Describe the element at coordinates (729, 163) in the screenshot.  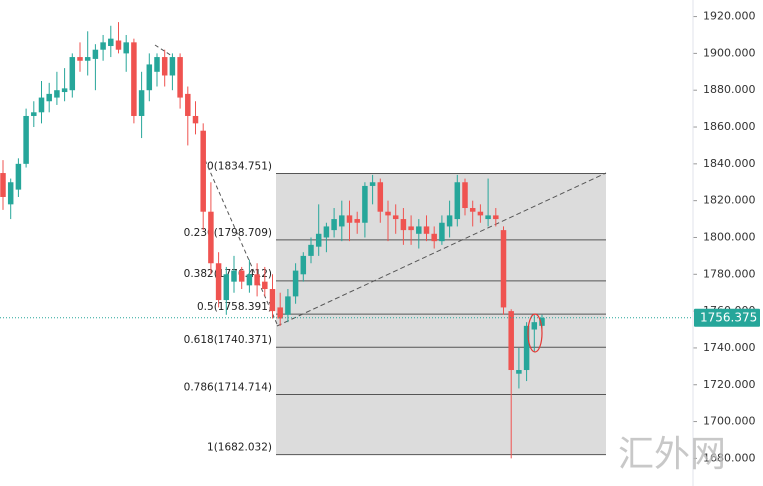
I see `y-tick-label: 1840.000` at that location.